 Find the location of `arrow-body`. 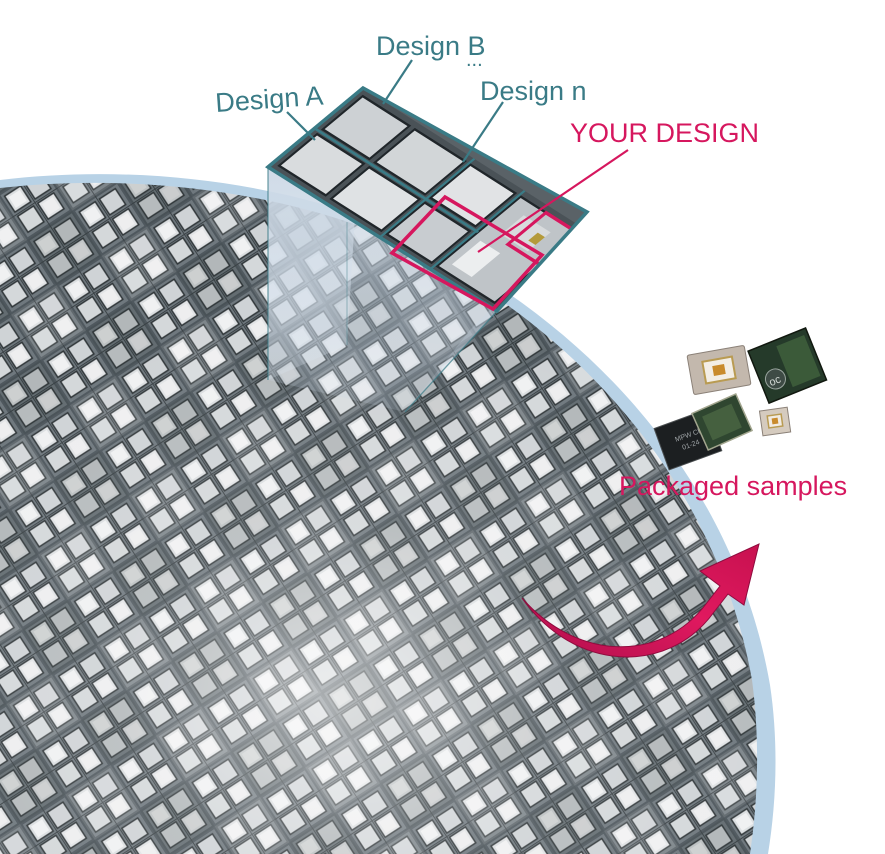

arrow-body is located at coordinates (640, 600).